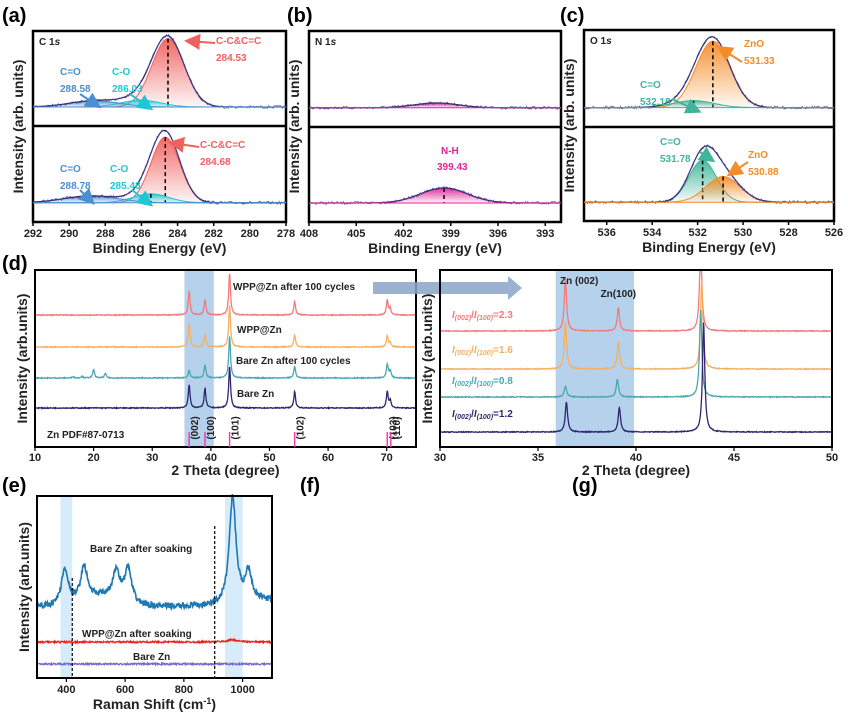 This screenshot has width=848, height=713. Describe the element at coordinates (236, 427) in the screenshot. I see `hkl-label: (101)` at that location.